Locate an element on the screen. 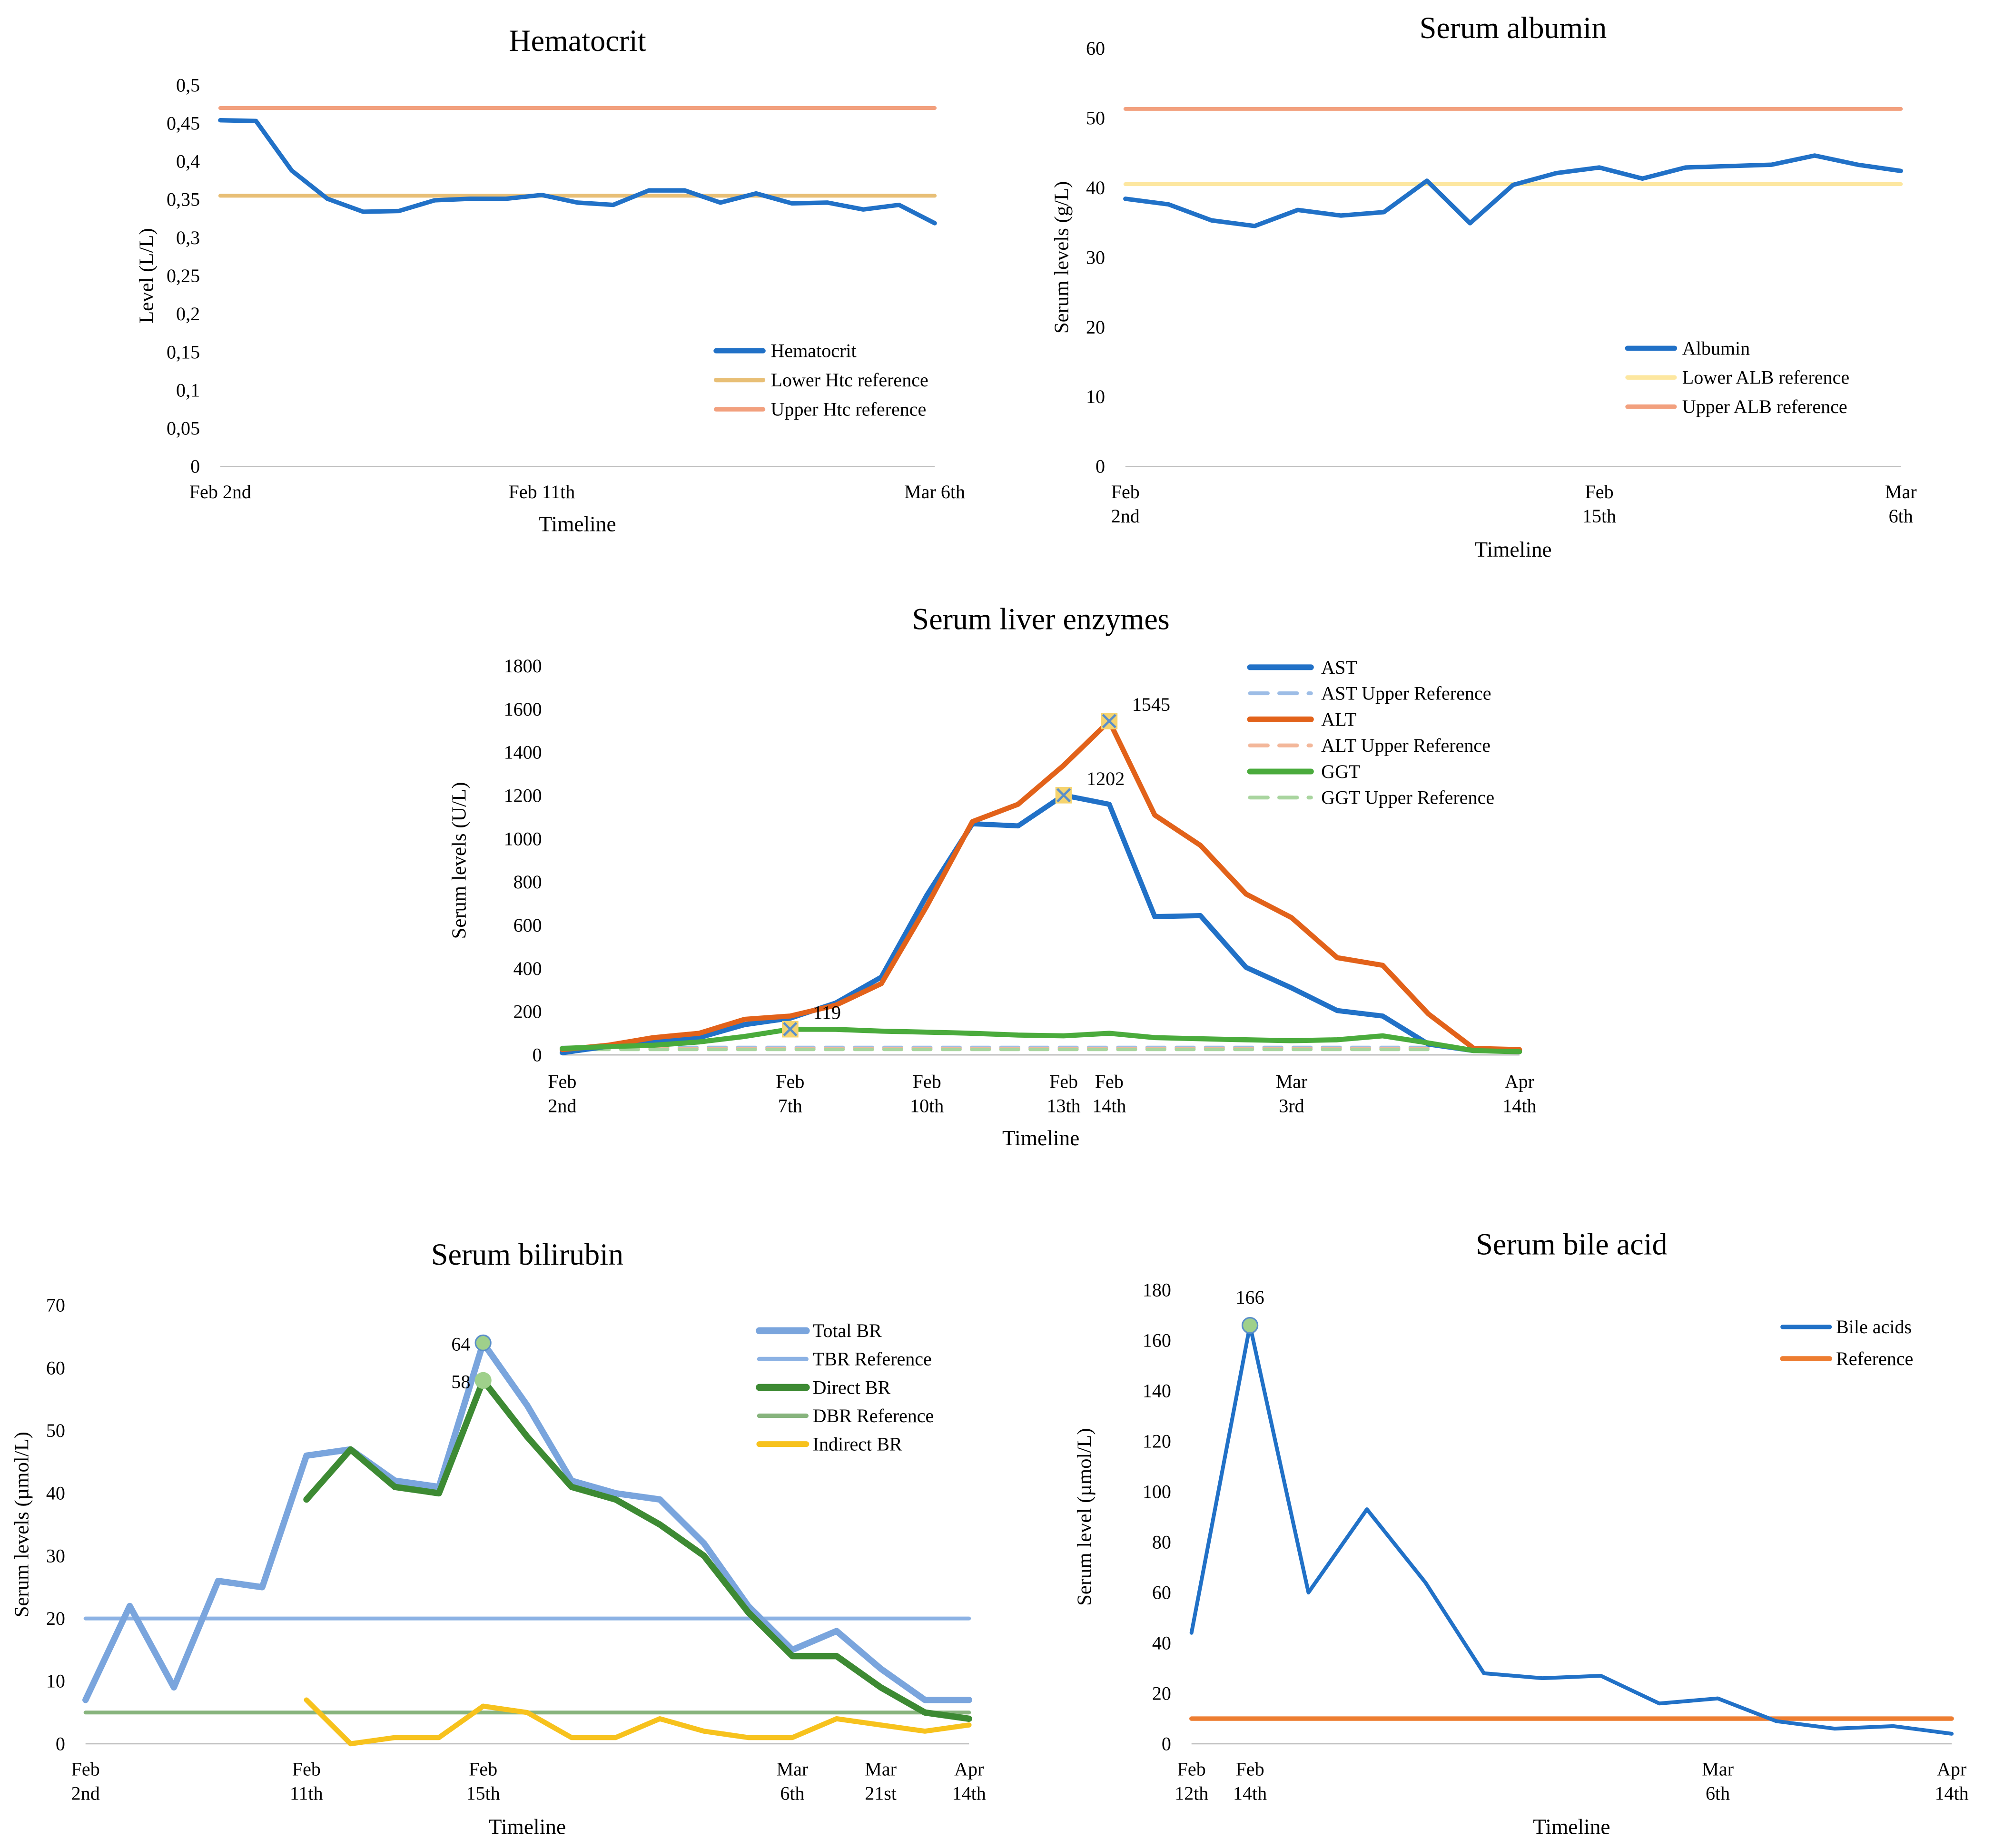  y-tick-label: 0,15 is located at coordinates (183, 352).